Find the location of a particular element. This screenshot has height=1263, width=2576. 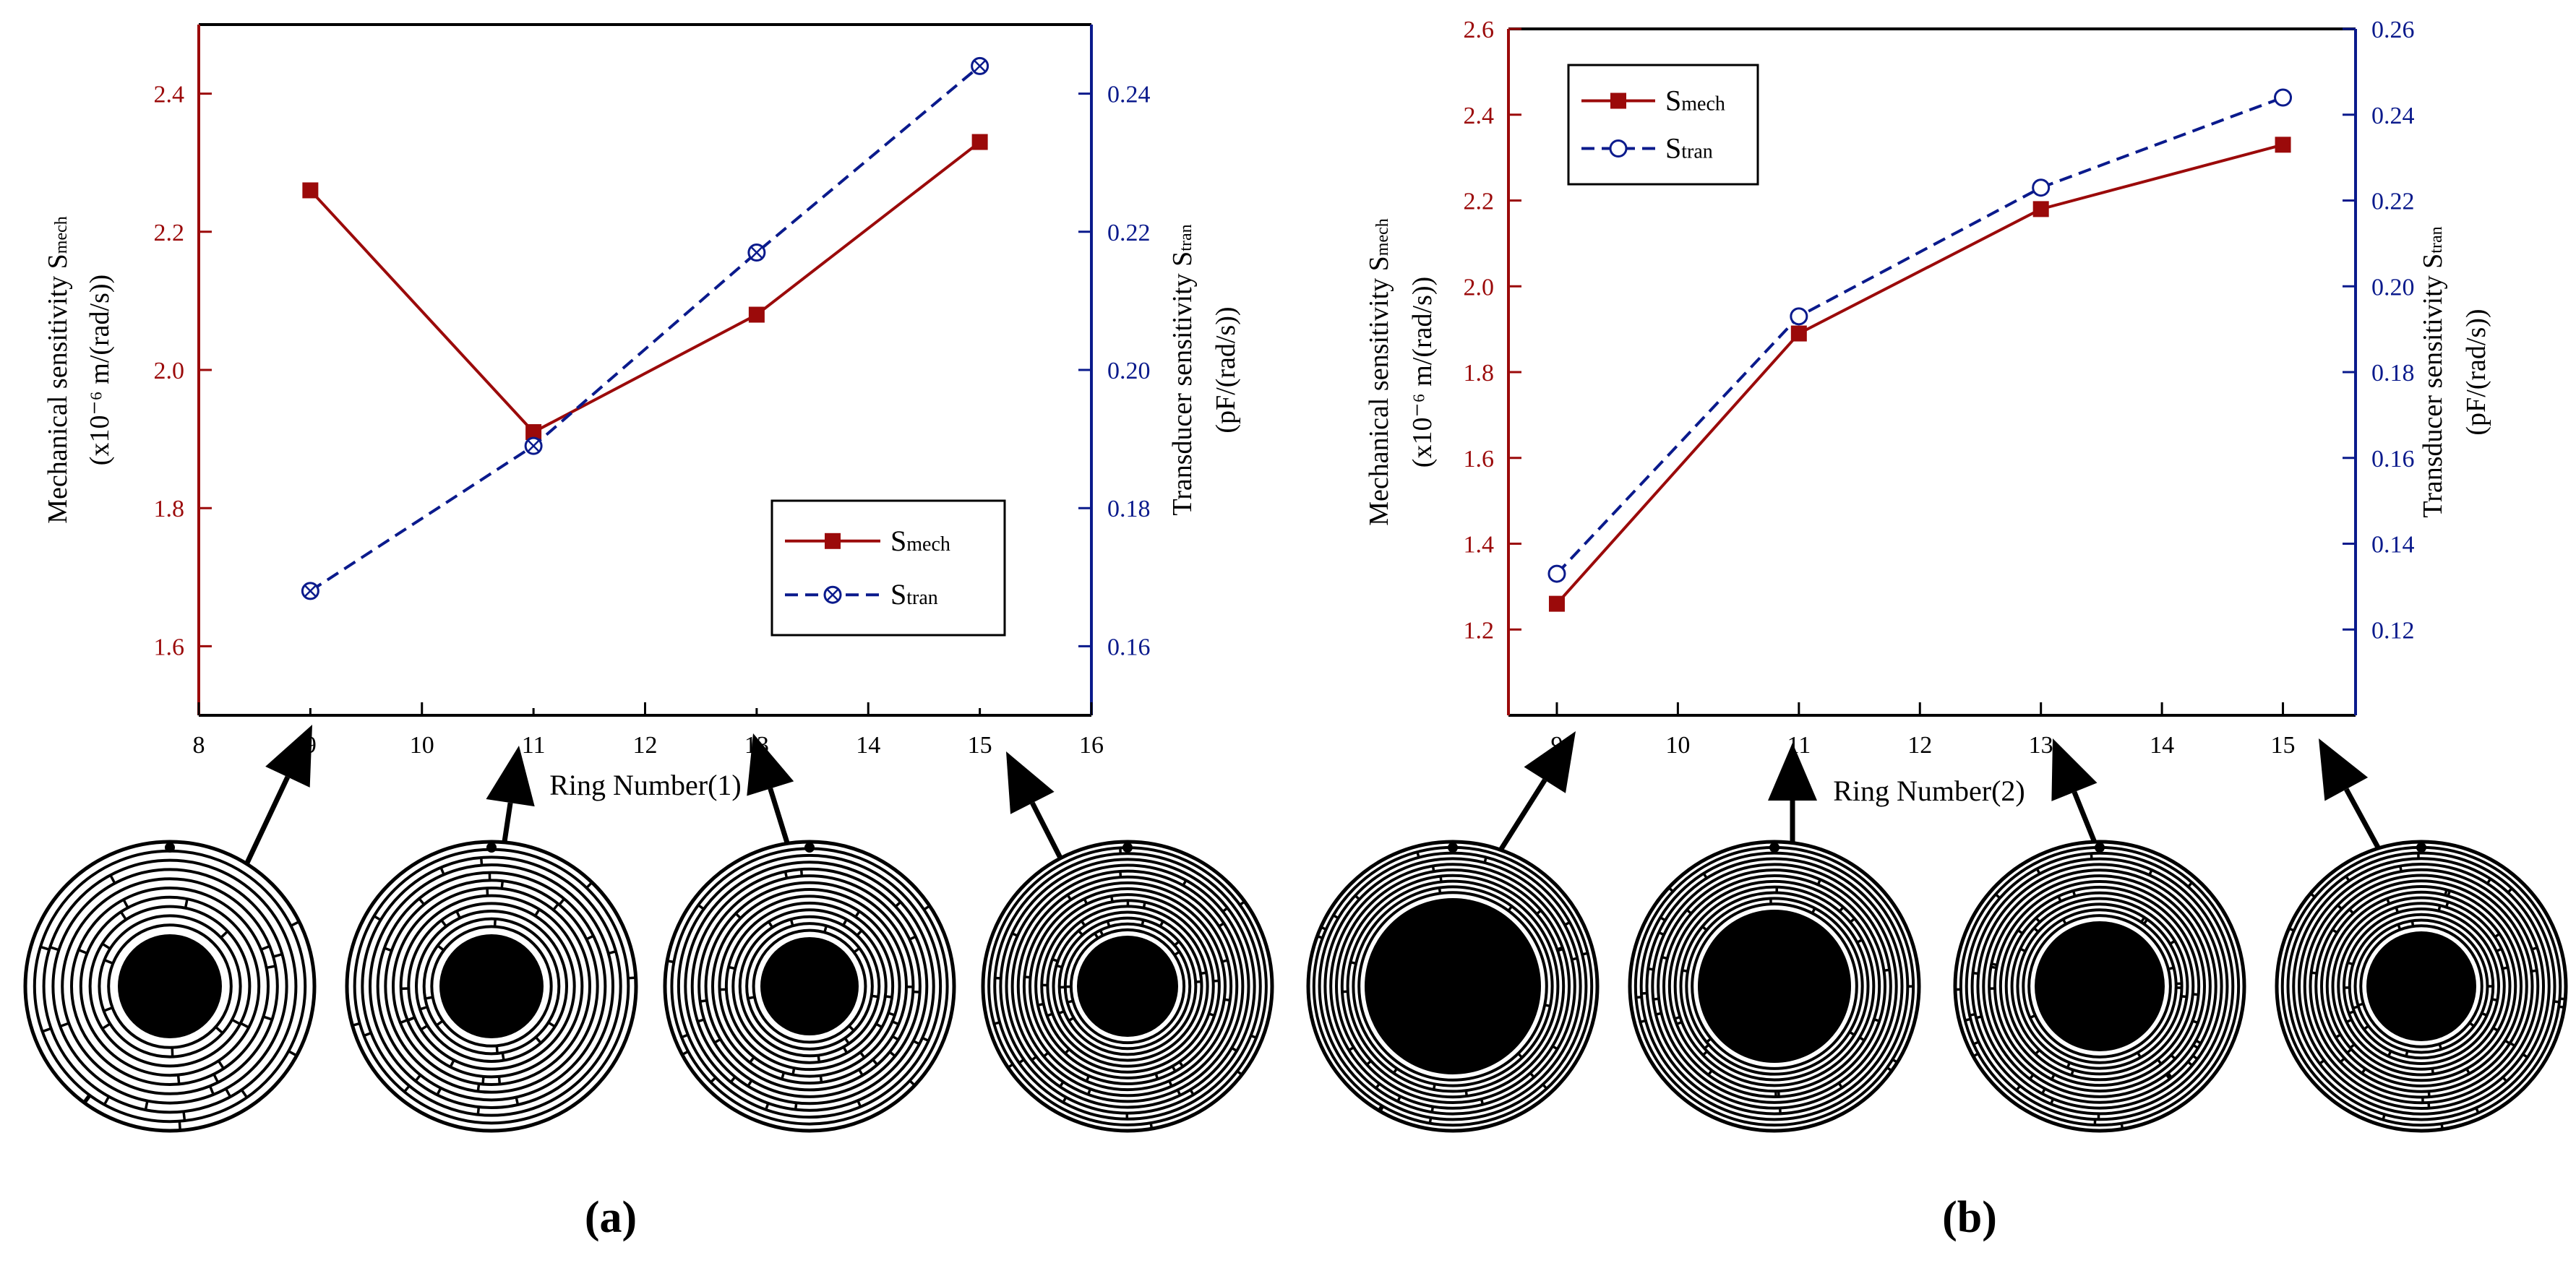

right-y-tick-label: 0.26 is located at coordinates (2393, 30).